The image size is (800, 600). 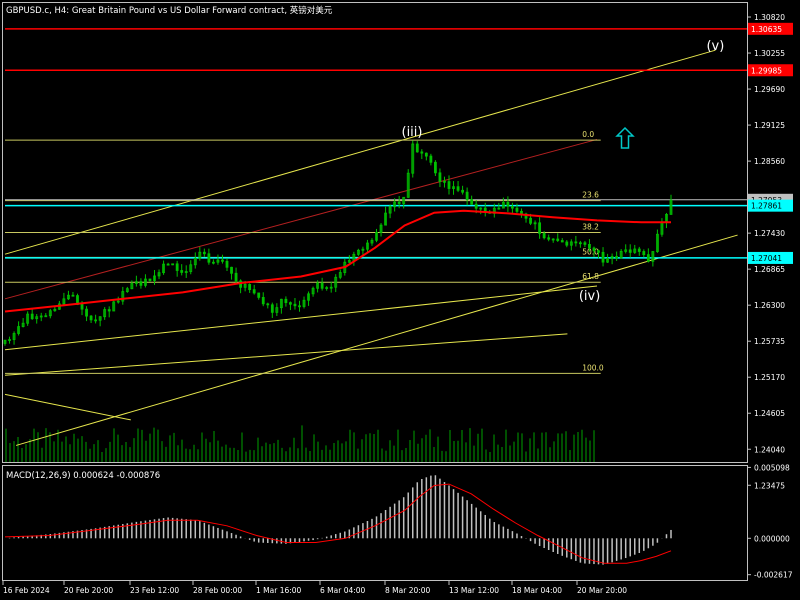 I want to click on time-tick-label: 6 Mar 04:00, so click(x=343, y=590).